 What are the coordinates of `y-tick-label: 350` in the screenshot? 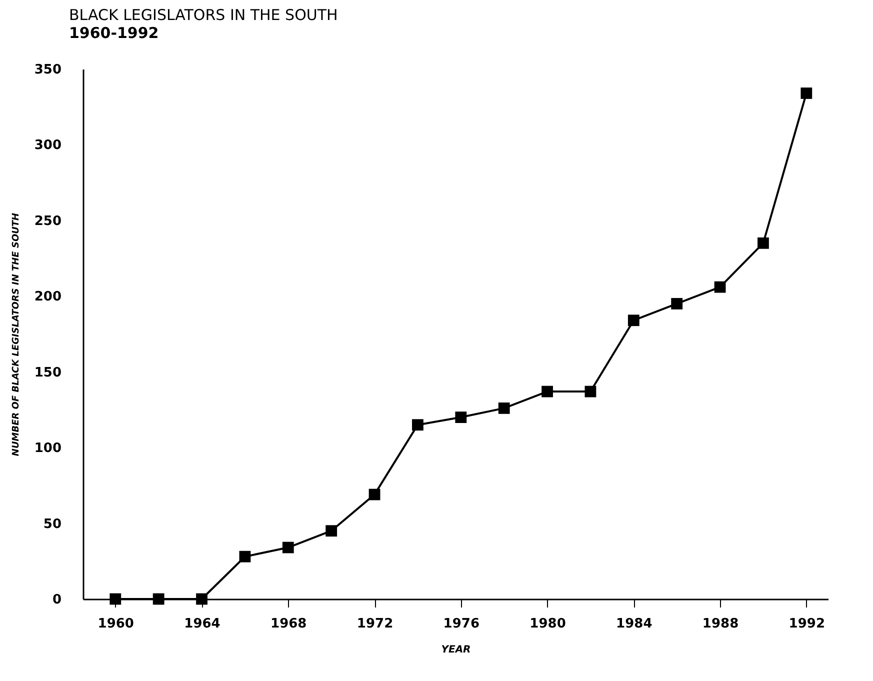 It's located at (48, 70).